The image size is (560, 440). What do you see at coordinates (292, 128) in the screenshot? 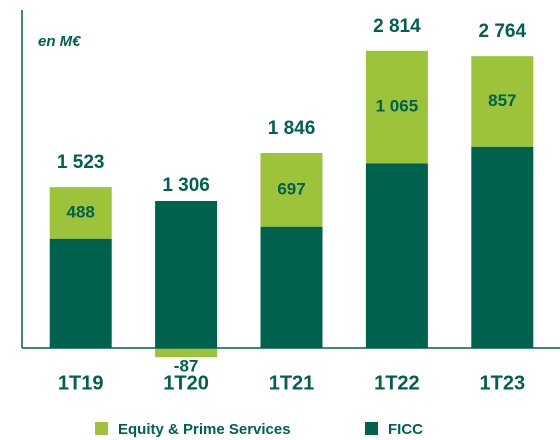
I see `total-label: 1 846` at bounding box center [292, 128].